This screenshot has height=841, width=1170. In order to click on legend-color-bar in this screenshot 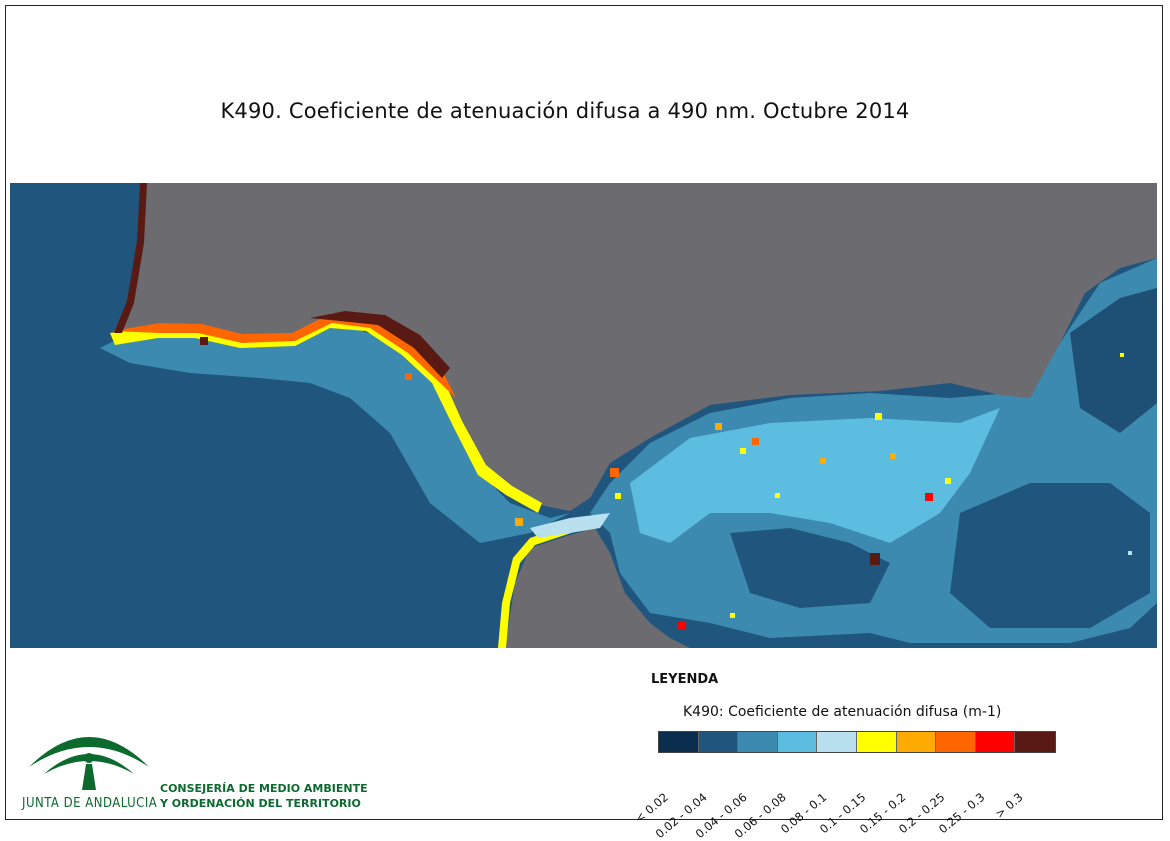, I will do `click(857, 742)`.